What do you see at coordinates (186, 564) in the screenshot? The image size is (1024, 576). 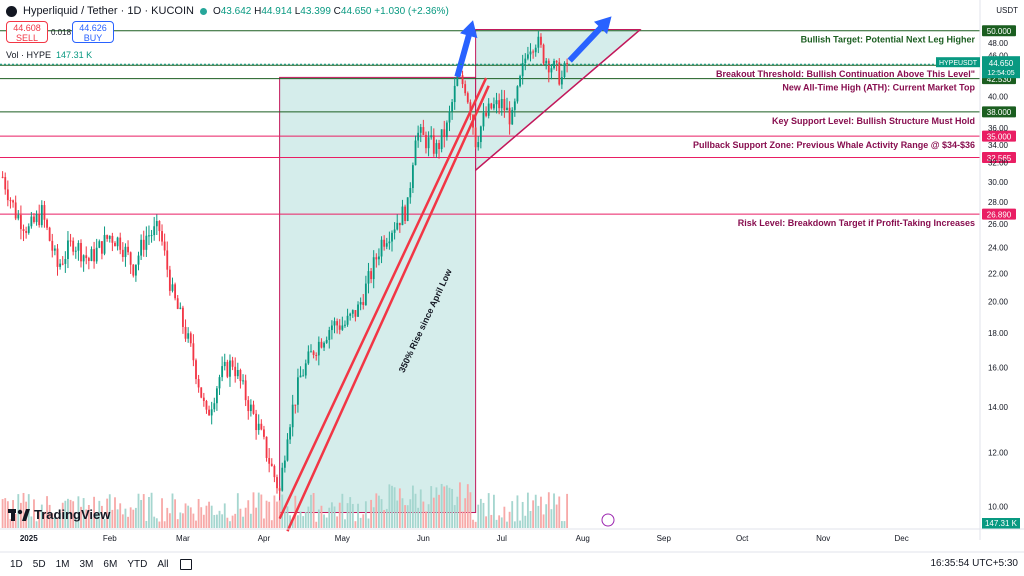 I see `calendar-icon` at bounding box center [186, 564].